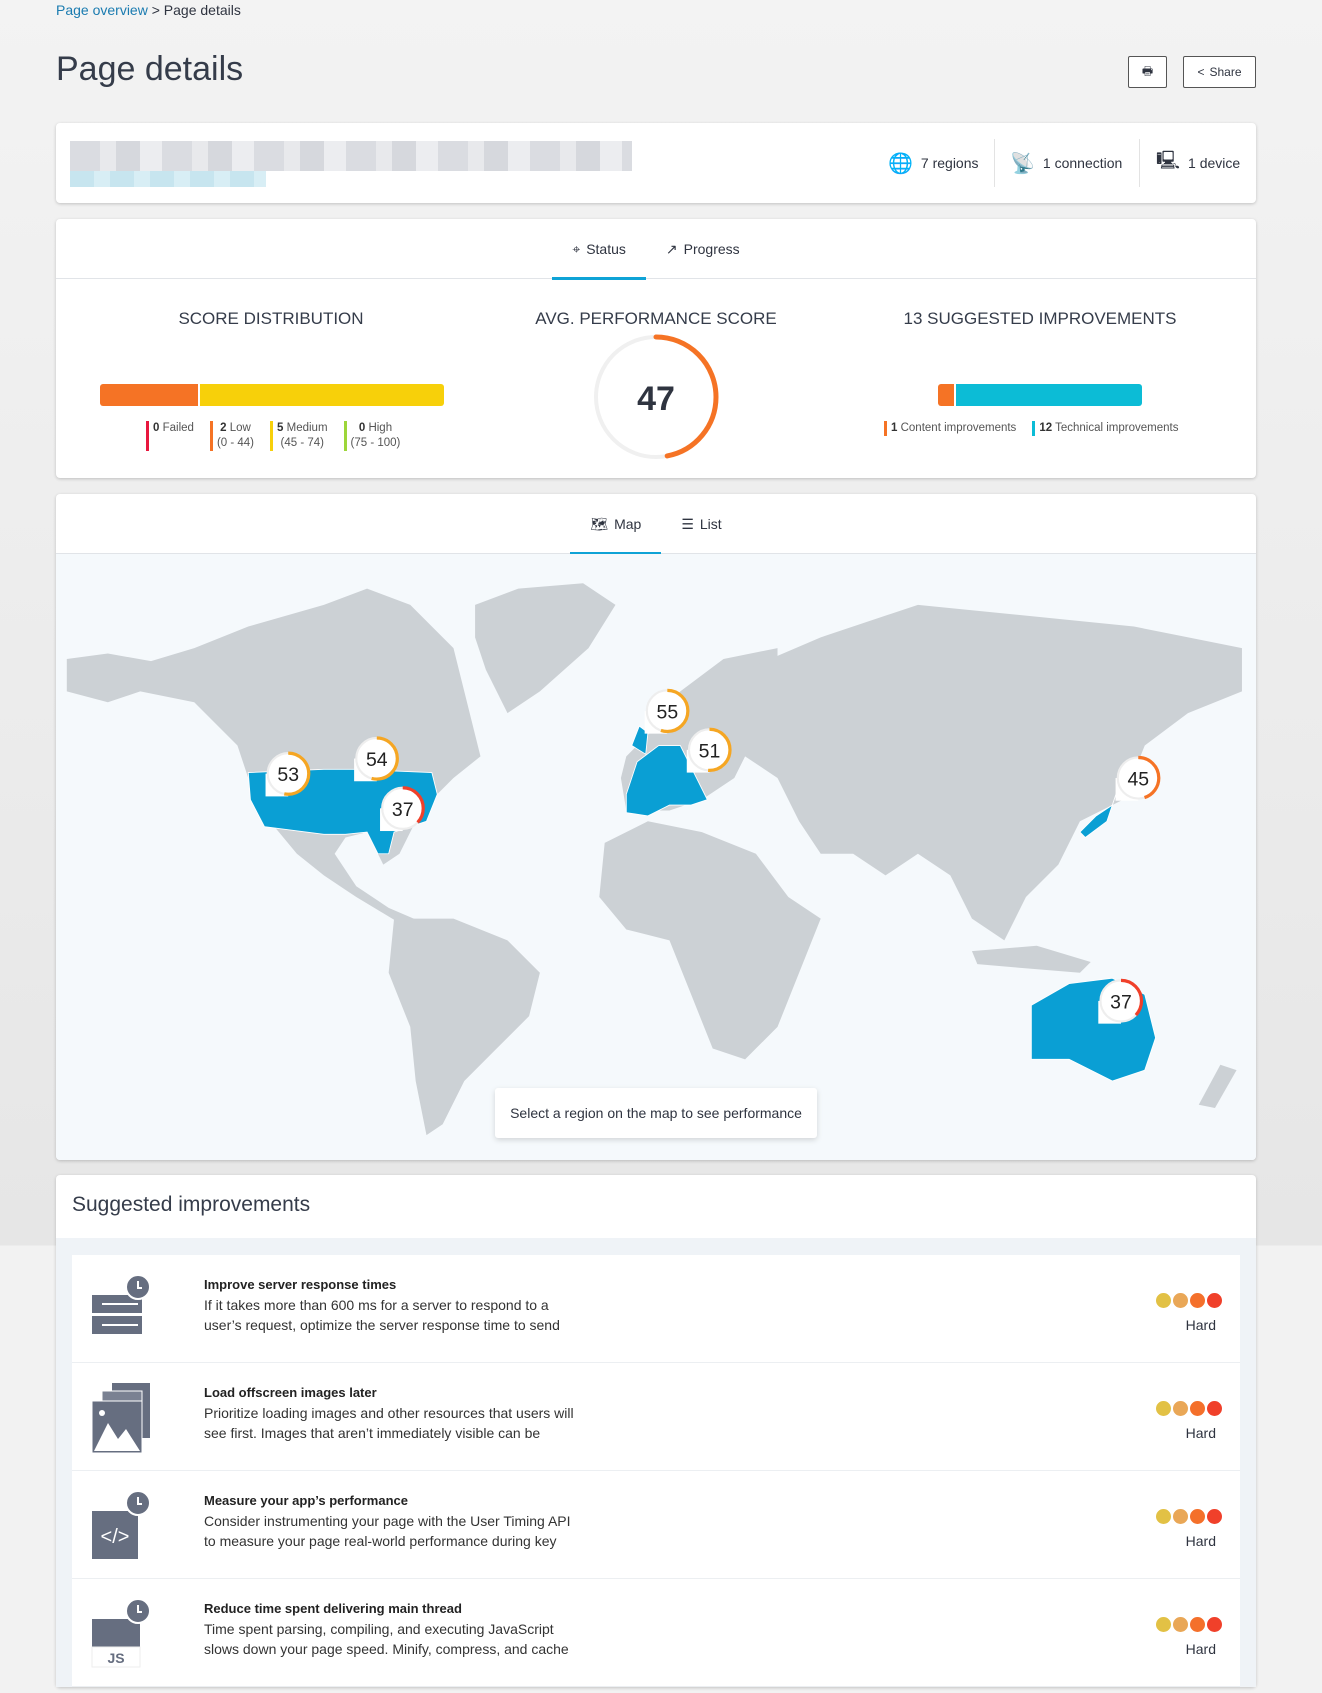 The width and height of the screenshot is (1322, 1693). I want to click on print-button: 🖶, so click(1147, 72).